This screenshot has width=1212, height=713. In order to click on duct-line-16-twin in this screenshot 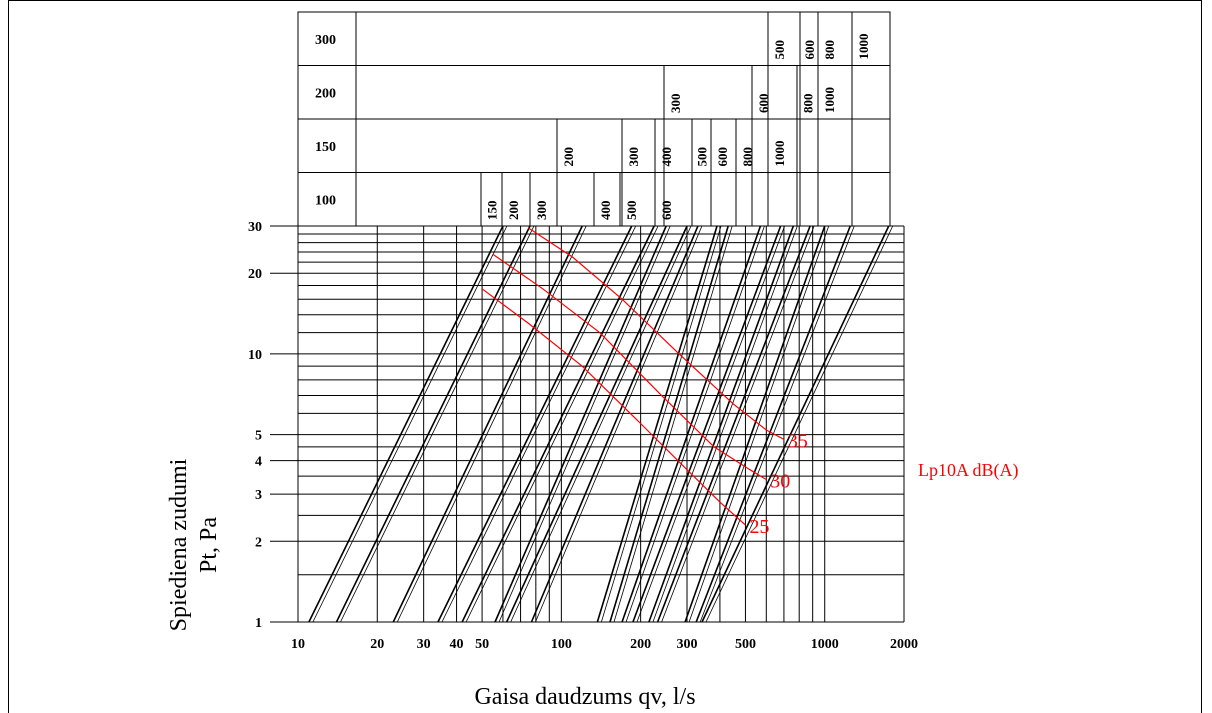, I will do `click(777, 424)`.